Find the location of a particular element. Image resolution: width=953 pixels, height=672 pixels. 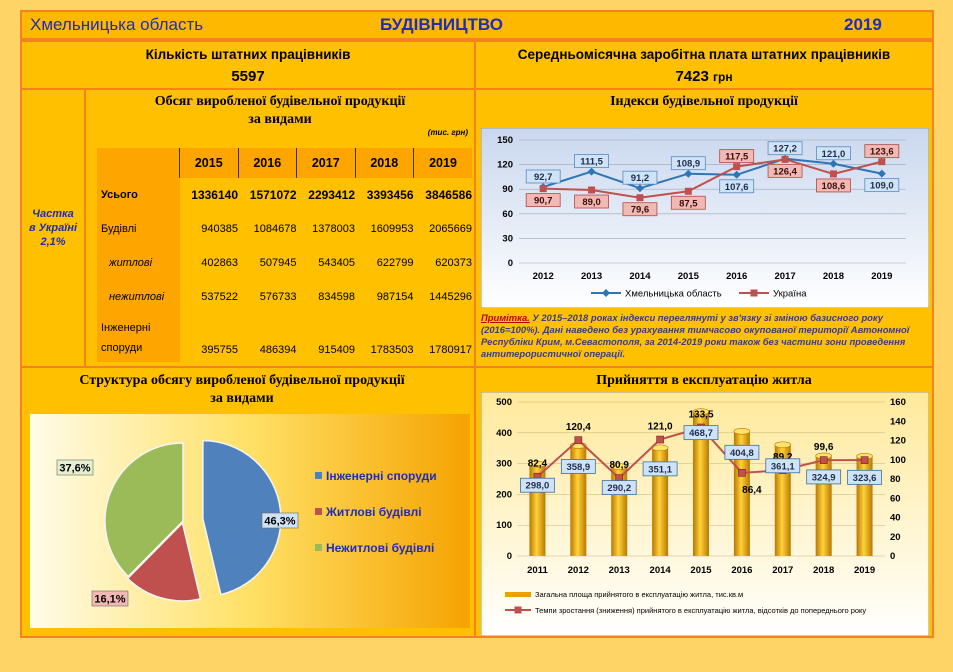

table-cell: 395755 is located at coordinates (219, 350).